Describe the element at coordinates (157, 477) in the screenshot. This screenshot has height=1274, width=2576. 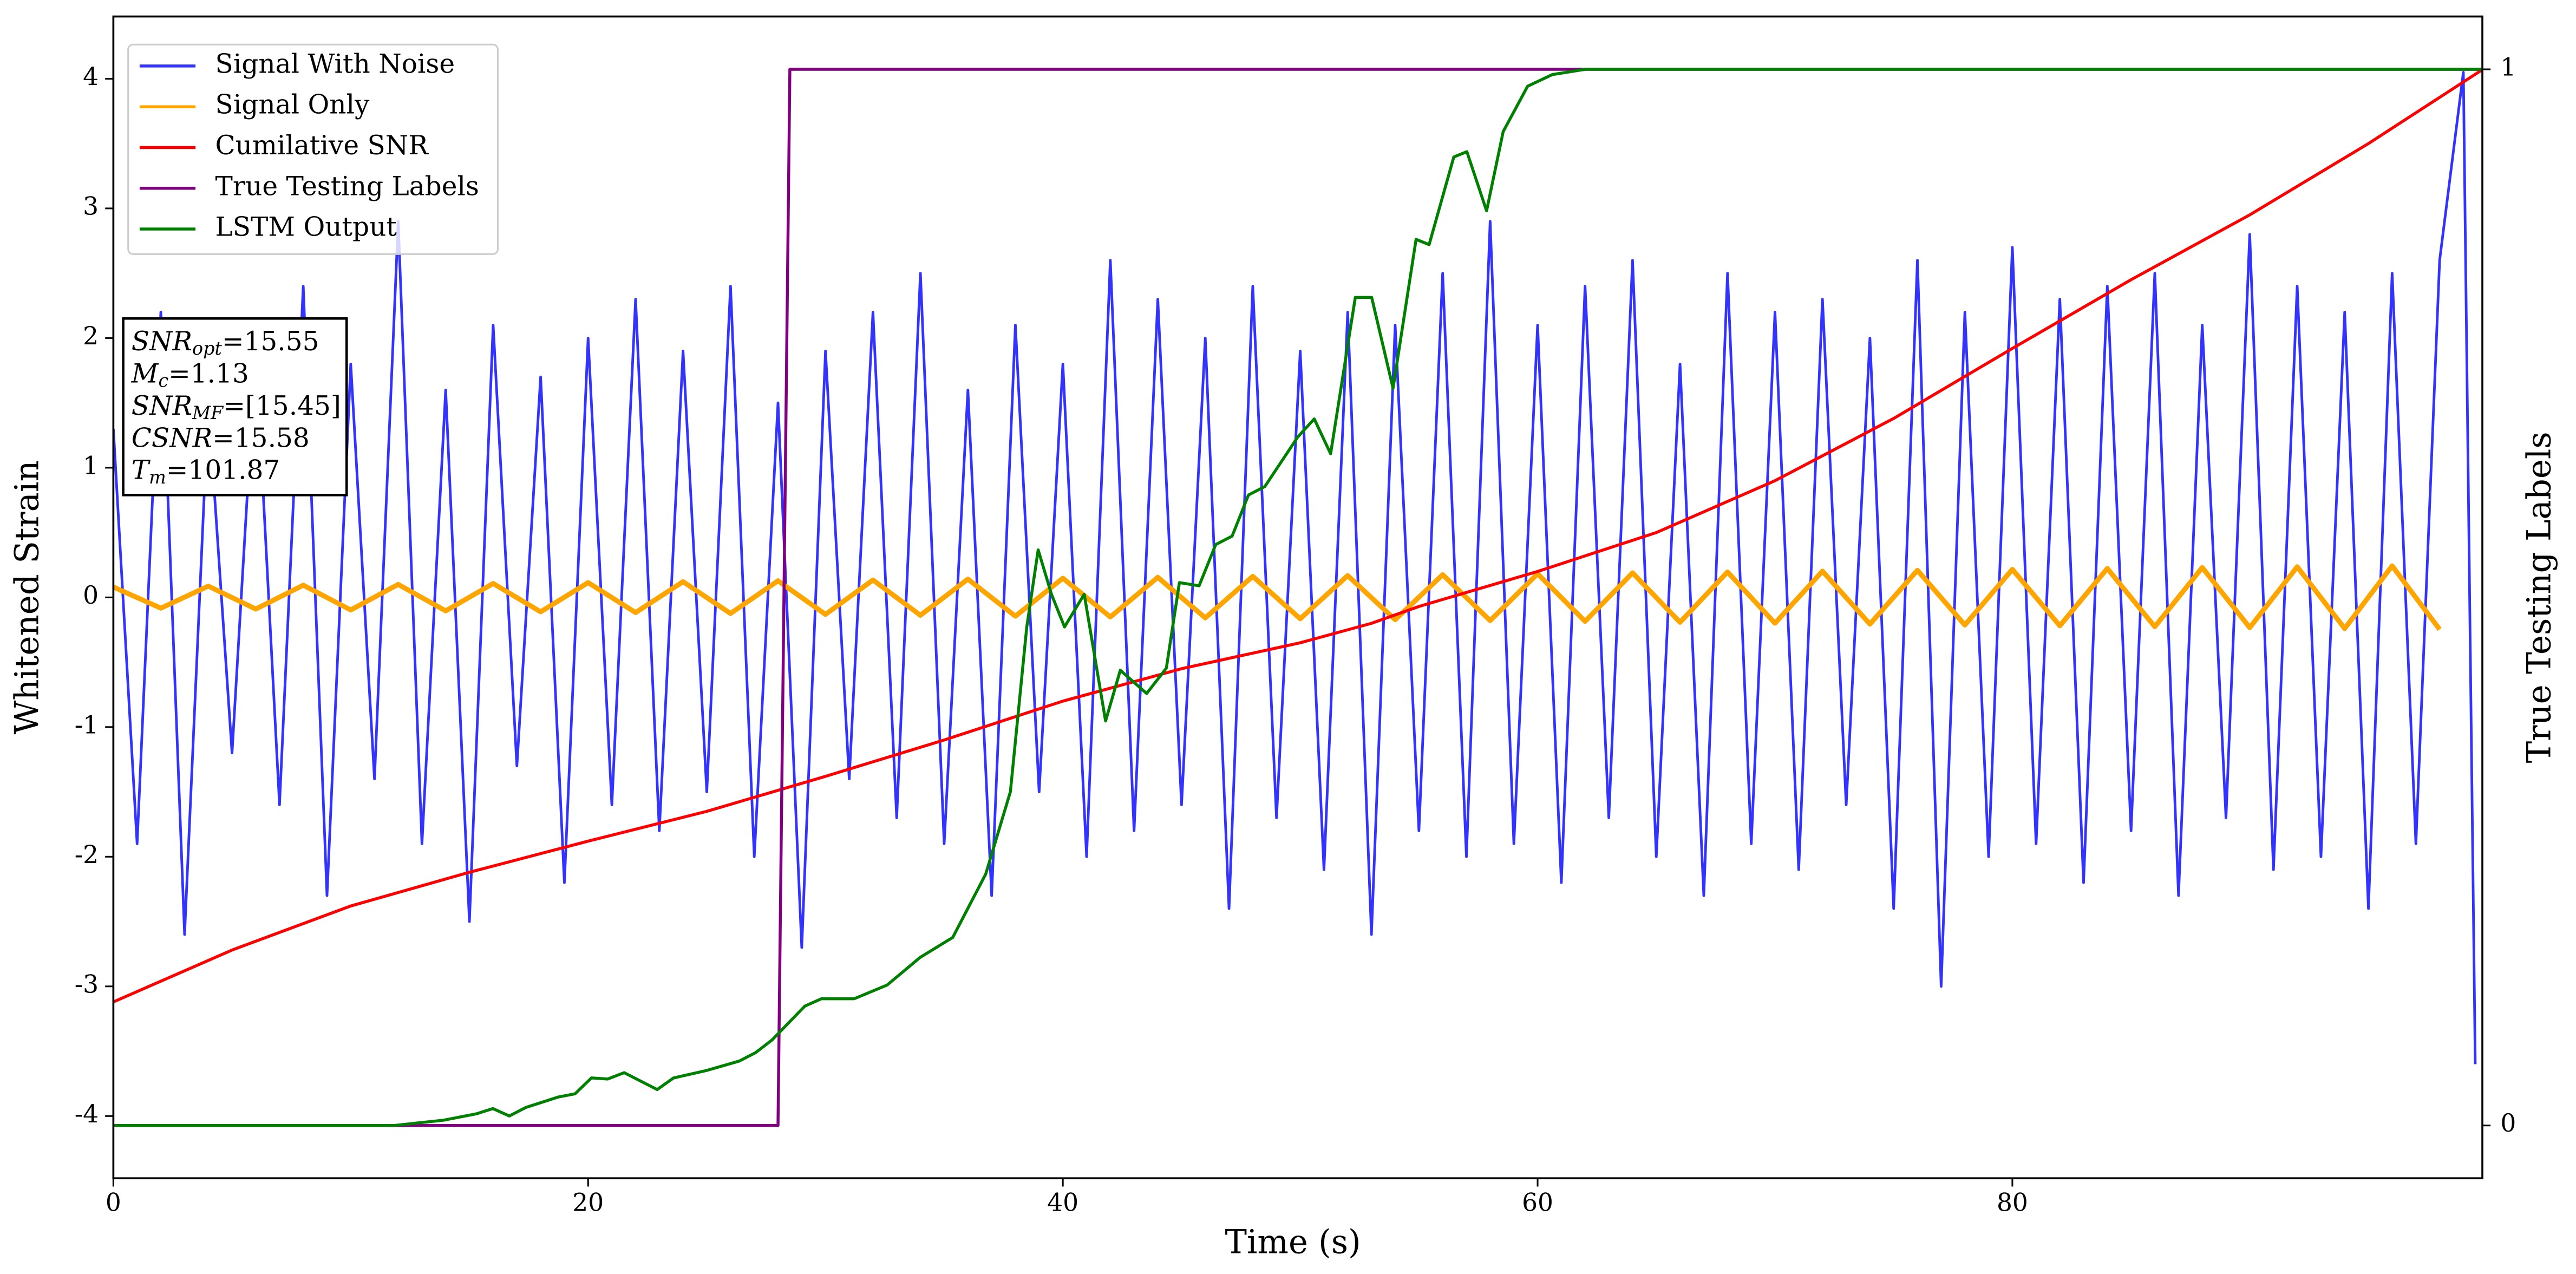
I see `annotation-subscript: m` at that location.